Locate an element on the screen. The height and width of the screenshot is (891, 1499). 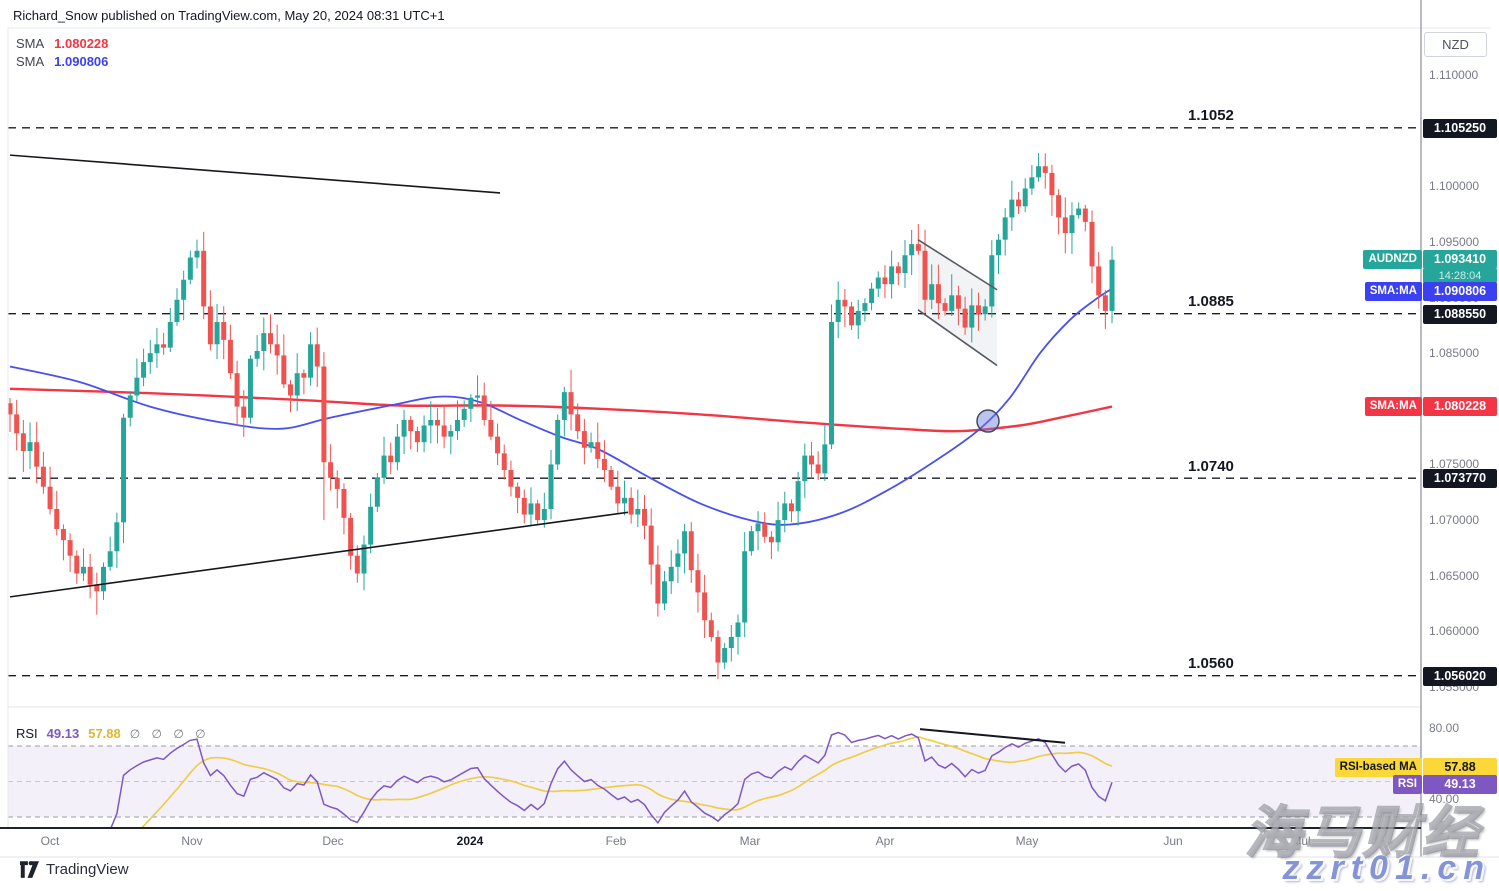
rsi-axis-label-value: 49.13 is located at coordinates (1460, 784).